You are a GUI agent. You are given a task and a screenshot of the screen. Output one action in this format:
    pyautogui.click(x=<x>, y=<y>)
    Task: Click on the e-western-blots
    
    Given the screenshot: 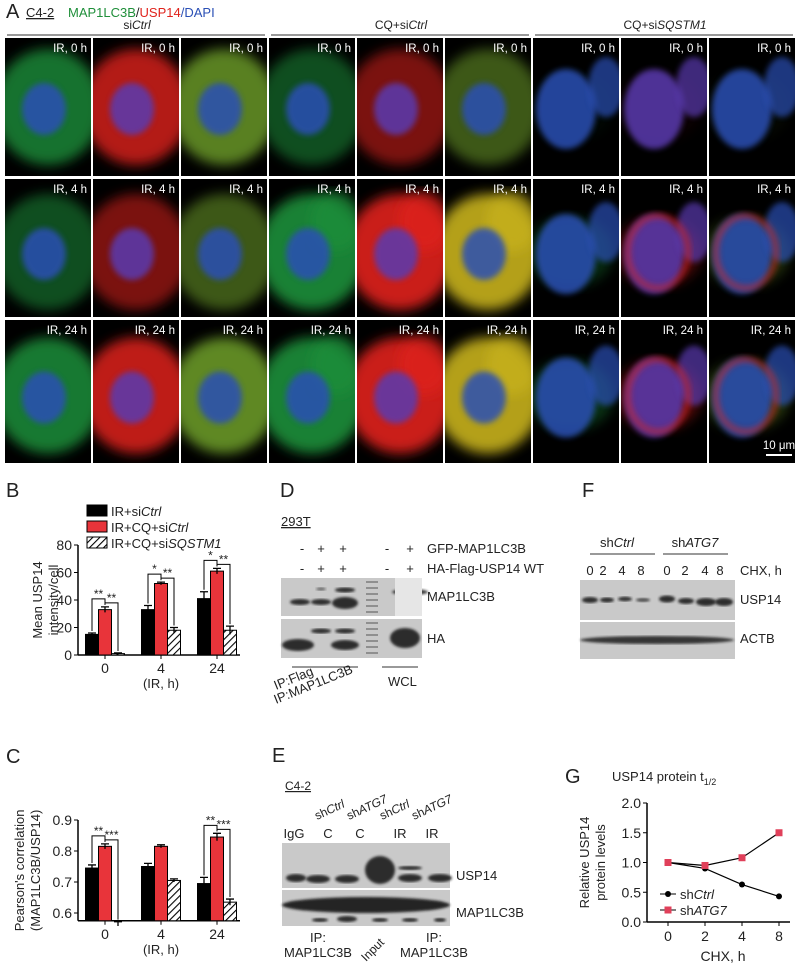 What is the action you would take?
    pyautogui.click(x=367, y=884)
    